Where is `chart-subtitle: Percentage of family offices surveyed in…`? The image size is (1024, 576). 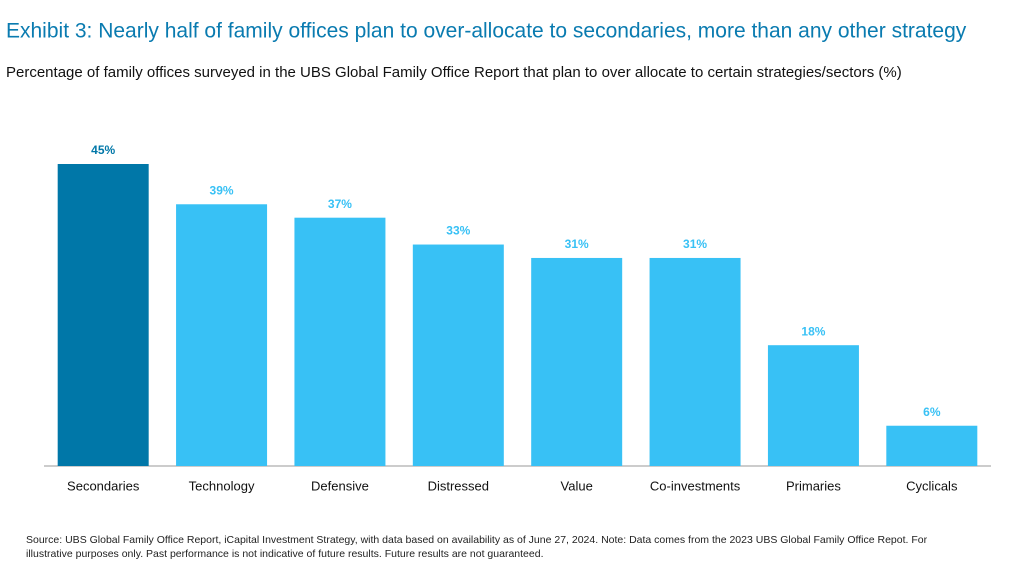
chart-subtitle: Percentage of family offices surveyed in… is located at coordinates (454, 72).